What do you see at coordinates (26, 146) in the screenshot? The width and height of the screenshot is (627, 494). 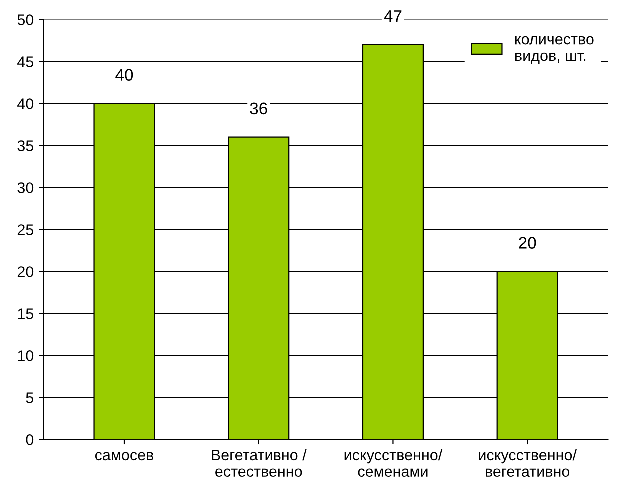 I see `y-tick-label: 35` at bounding box center [26, 146].